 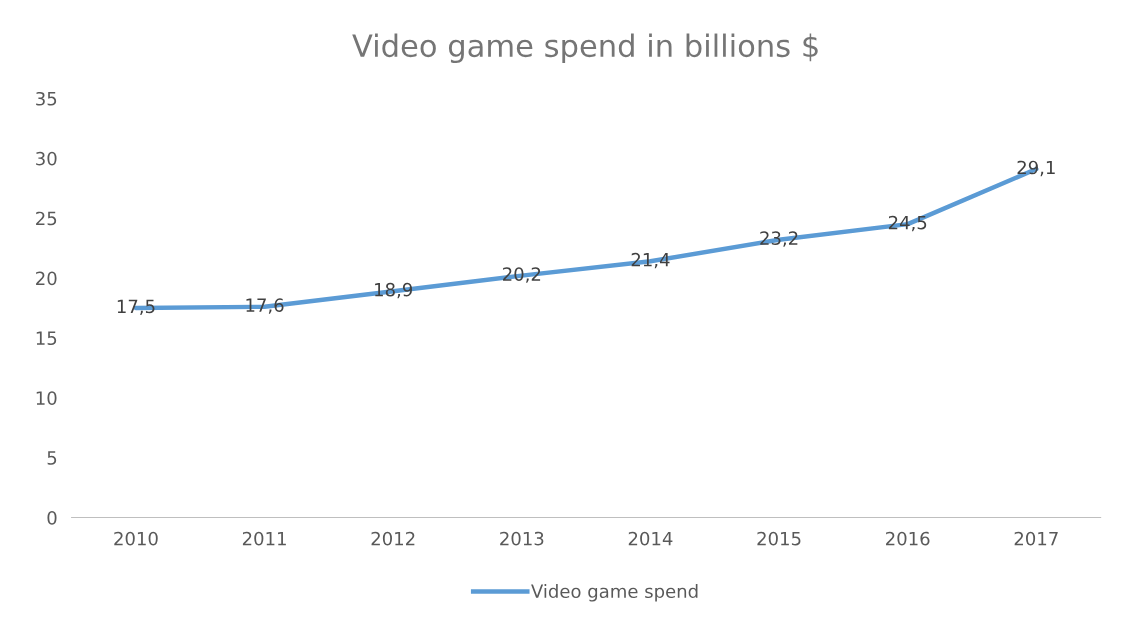 I want to click on x-tick-label: 2017, so click(x=1036, y=538).